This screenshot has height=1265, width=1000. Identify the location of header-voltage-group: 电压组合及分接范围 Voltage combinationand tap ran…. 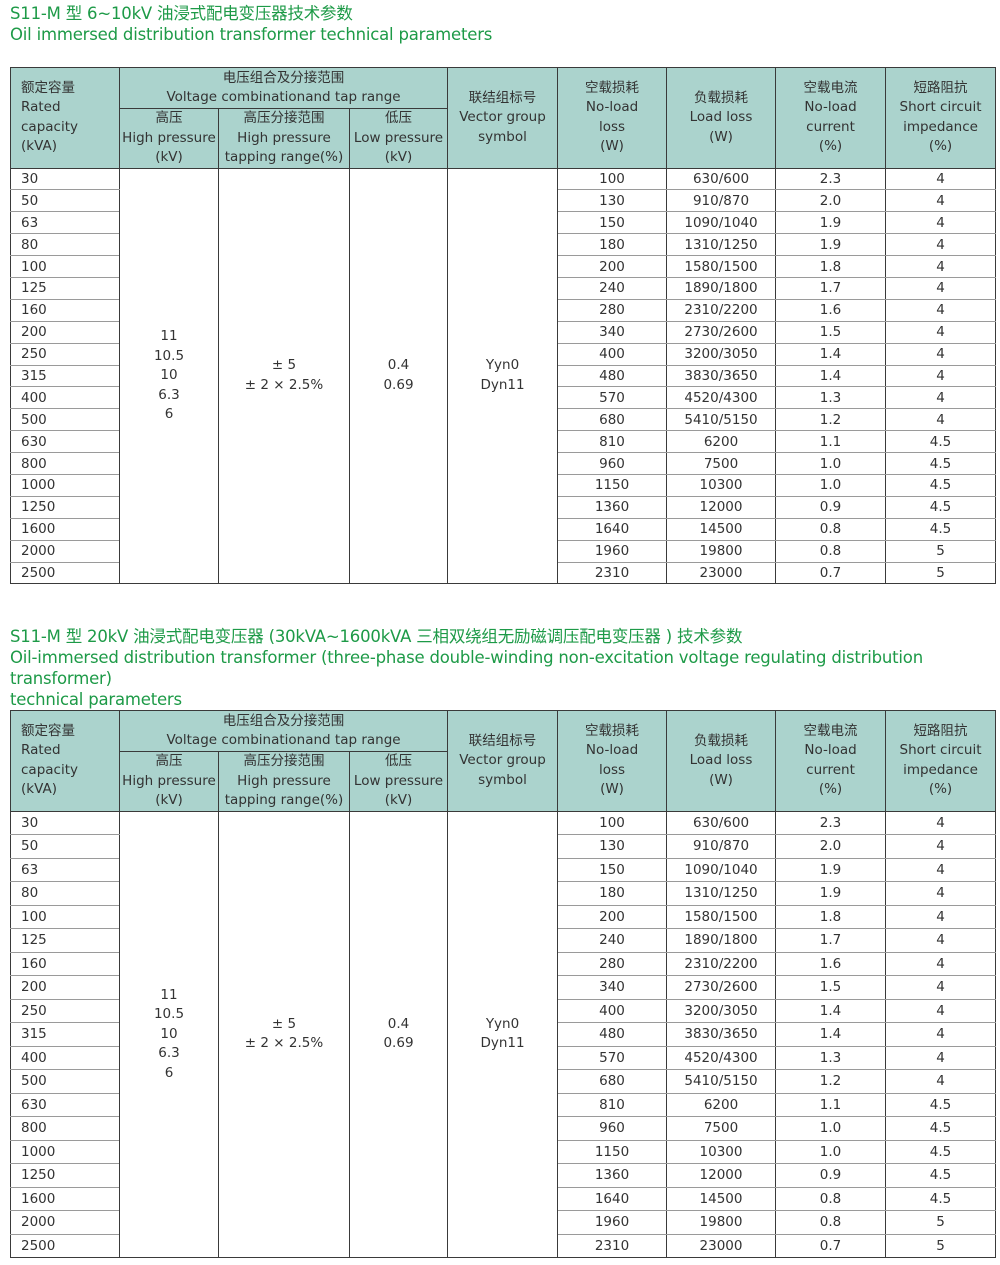
(283, 731).